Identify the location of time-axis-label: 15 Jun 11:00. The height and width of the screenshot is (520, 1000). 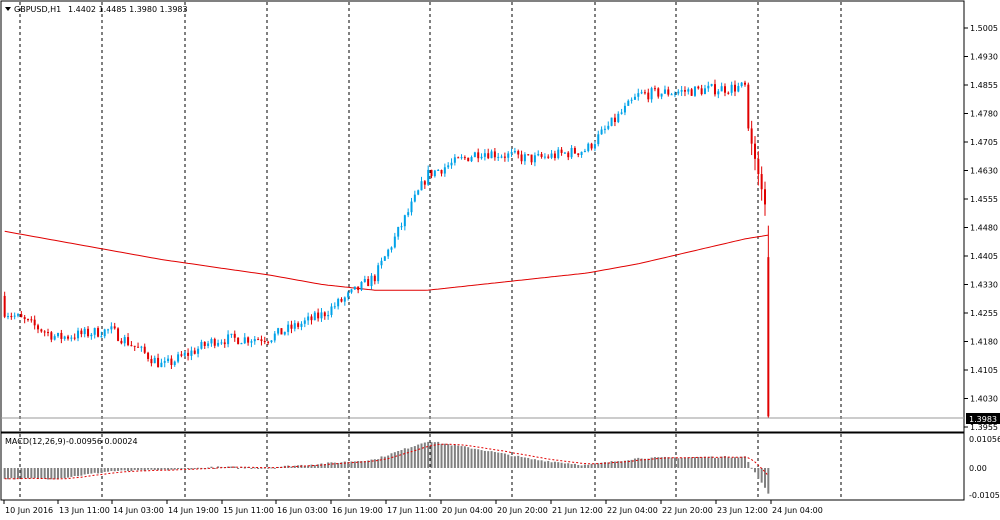
(248, 510).